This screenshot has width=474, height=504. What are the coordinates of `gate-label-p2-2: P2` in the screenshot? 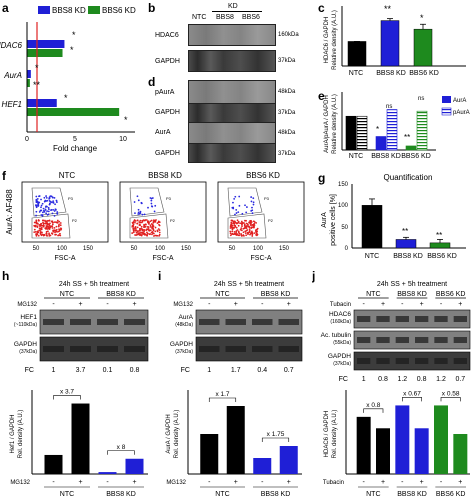 It's located at (271, 220).